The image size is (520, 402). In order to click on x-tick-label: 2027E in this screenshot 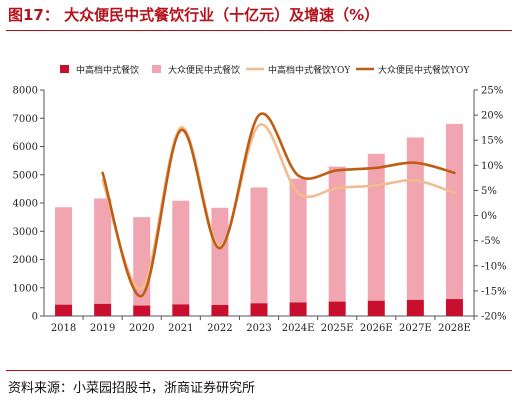, I will do `click(415, 328)`.